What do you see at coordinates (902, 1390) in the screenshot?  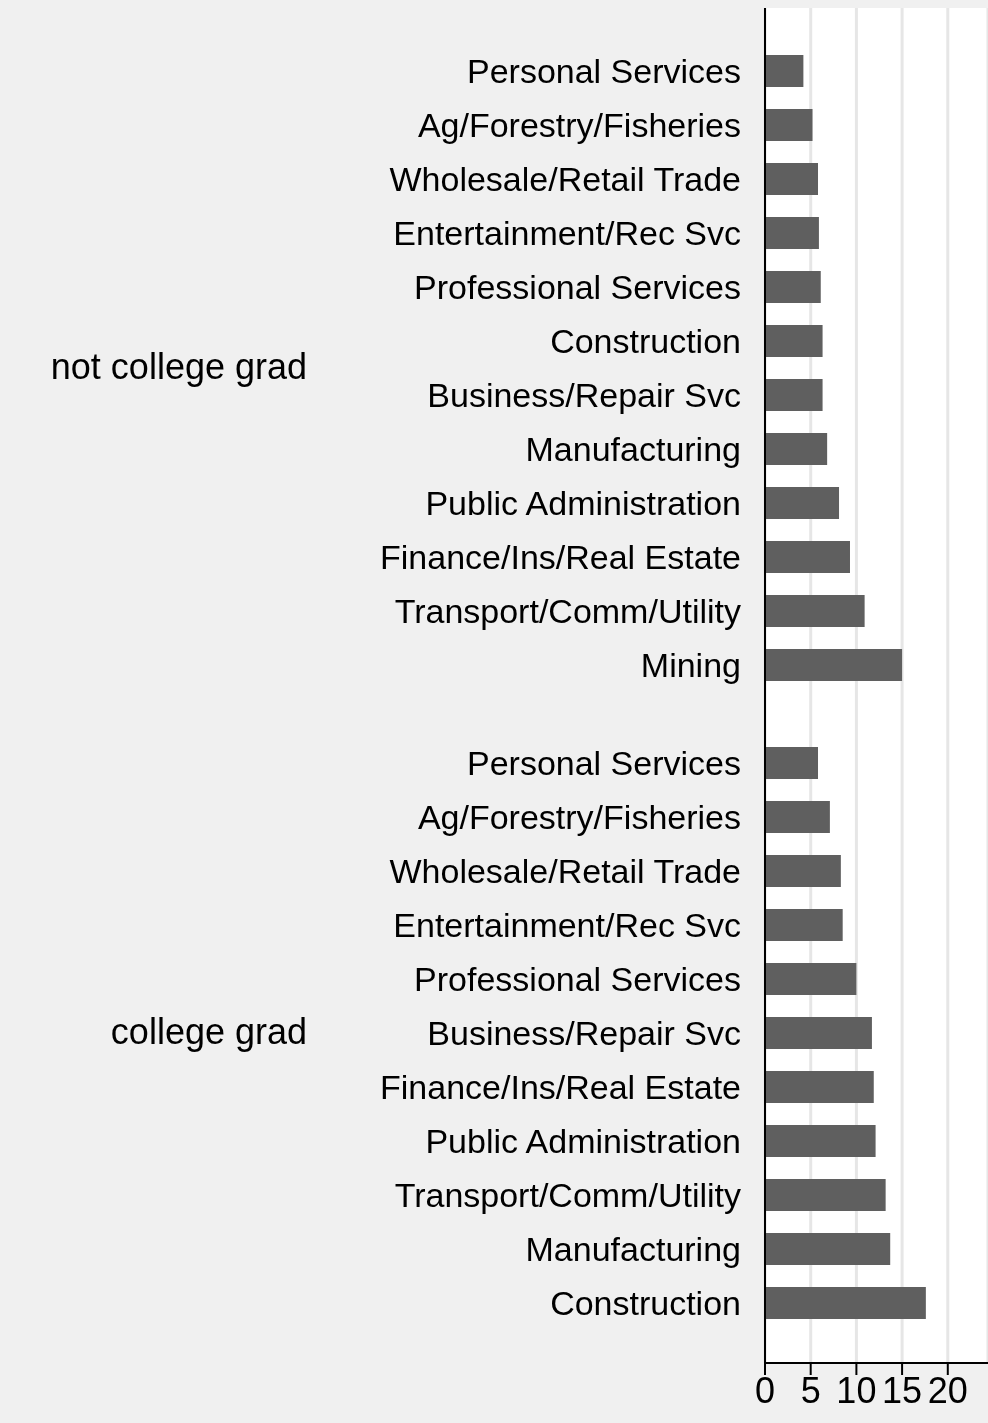 I see `x-tick-label: 15` at bounding box center [902, 1390].